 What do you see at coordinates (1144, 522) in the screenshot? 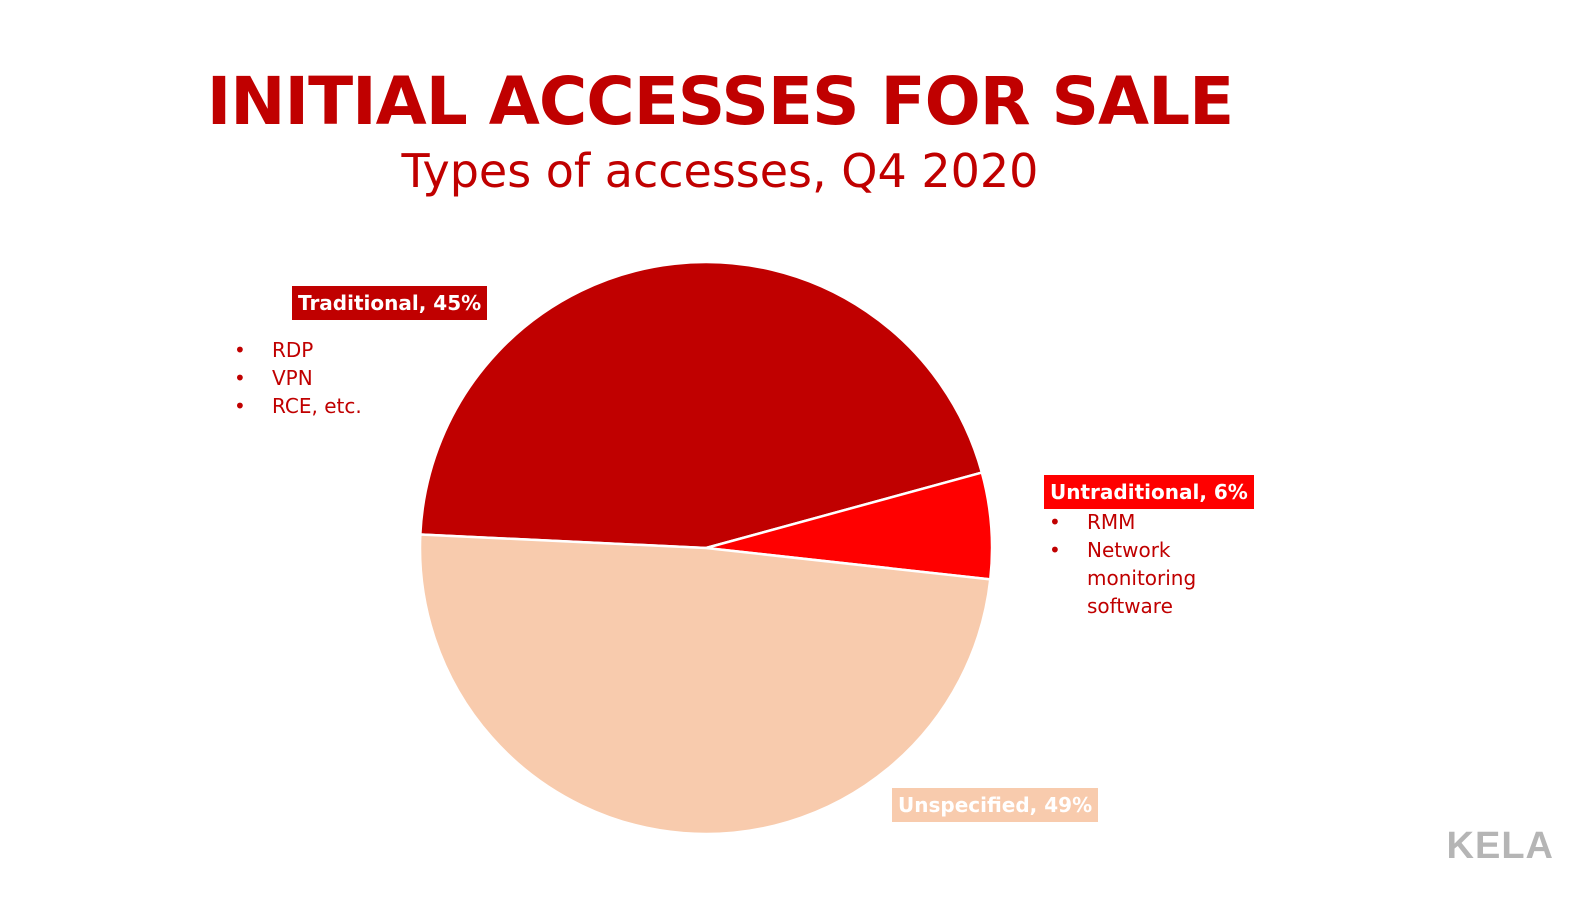
I see `detail-rmm: RMM` at bounding box center [1144, 522].